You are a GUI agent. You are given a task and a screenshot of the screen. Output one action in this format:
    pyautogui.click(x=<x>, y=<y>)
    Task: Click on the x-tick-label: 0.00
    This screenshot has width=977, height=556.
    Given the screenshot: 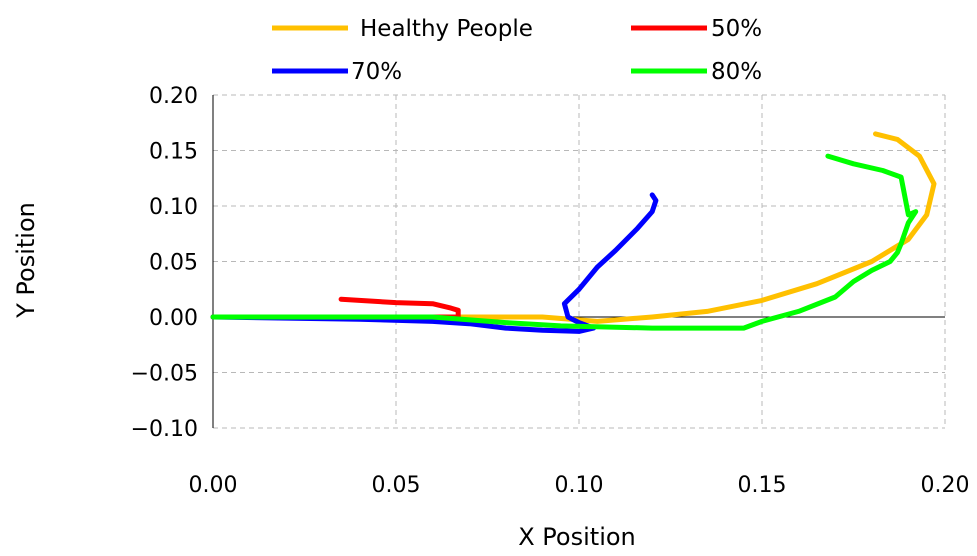 What is the action you would take?
    pyautogui.click(x=213, y=485)
    